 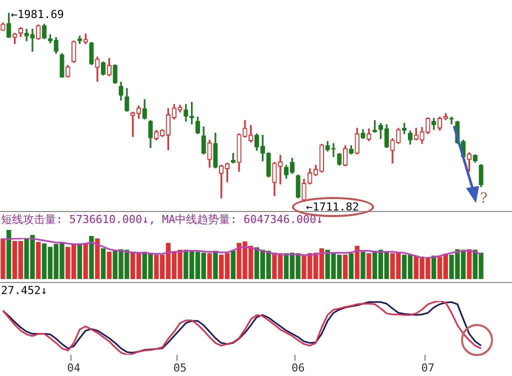 I want to click on chart-title: 27.452↓, so click(x=24, y=290).